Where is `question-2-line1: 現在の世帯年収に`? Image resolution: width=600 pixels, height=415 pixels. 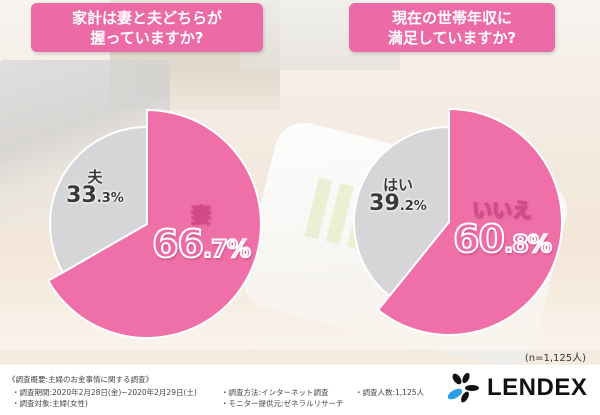
question-2-line1: 現在の世帯年収に is located at coordinates (451, 17).